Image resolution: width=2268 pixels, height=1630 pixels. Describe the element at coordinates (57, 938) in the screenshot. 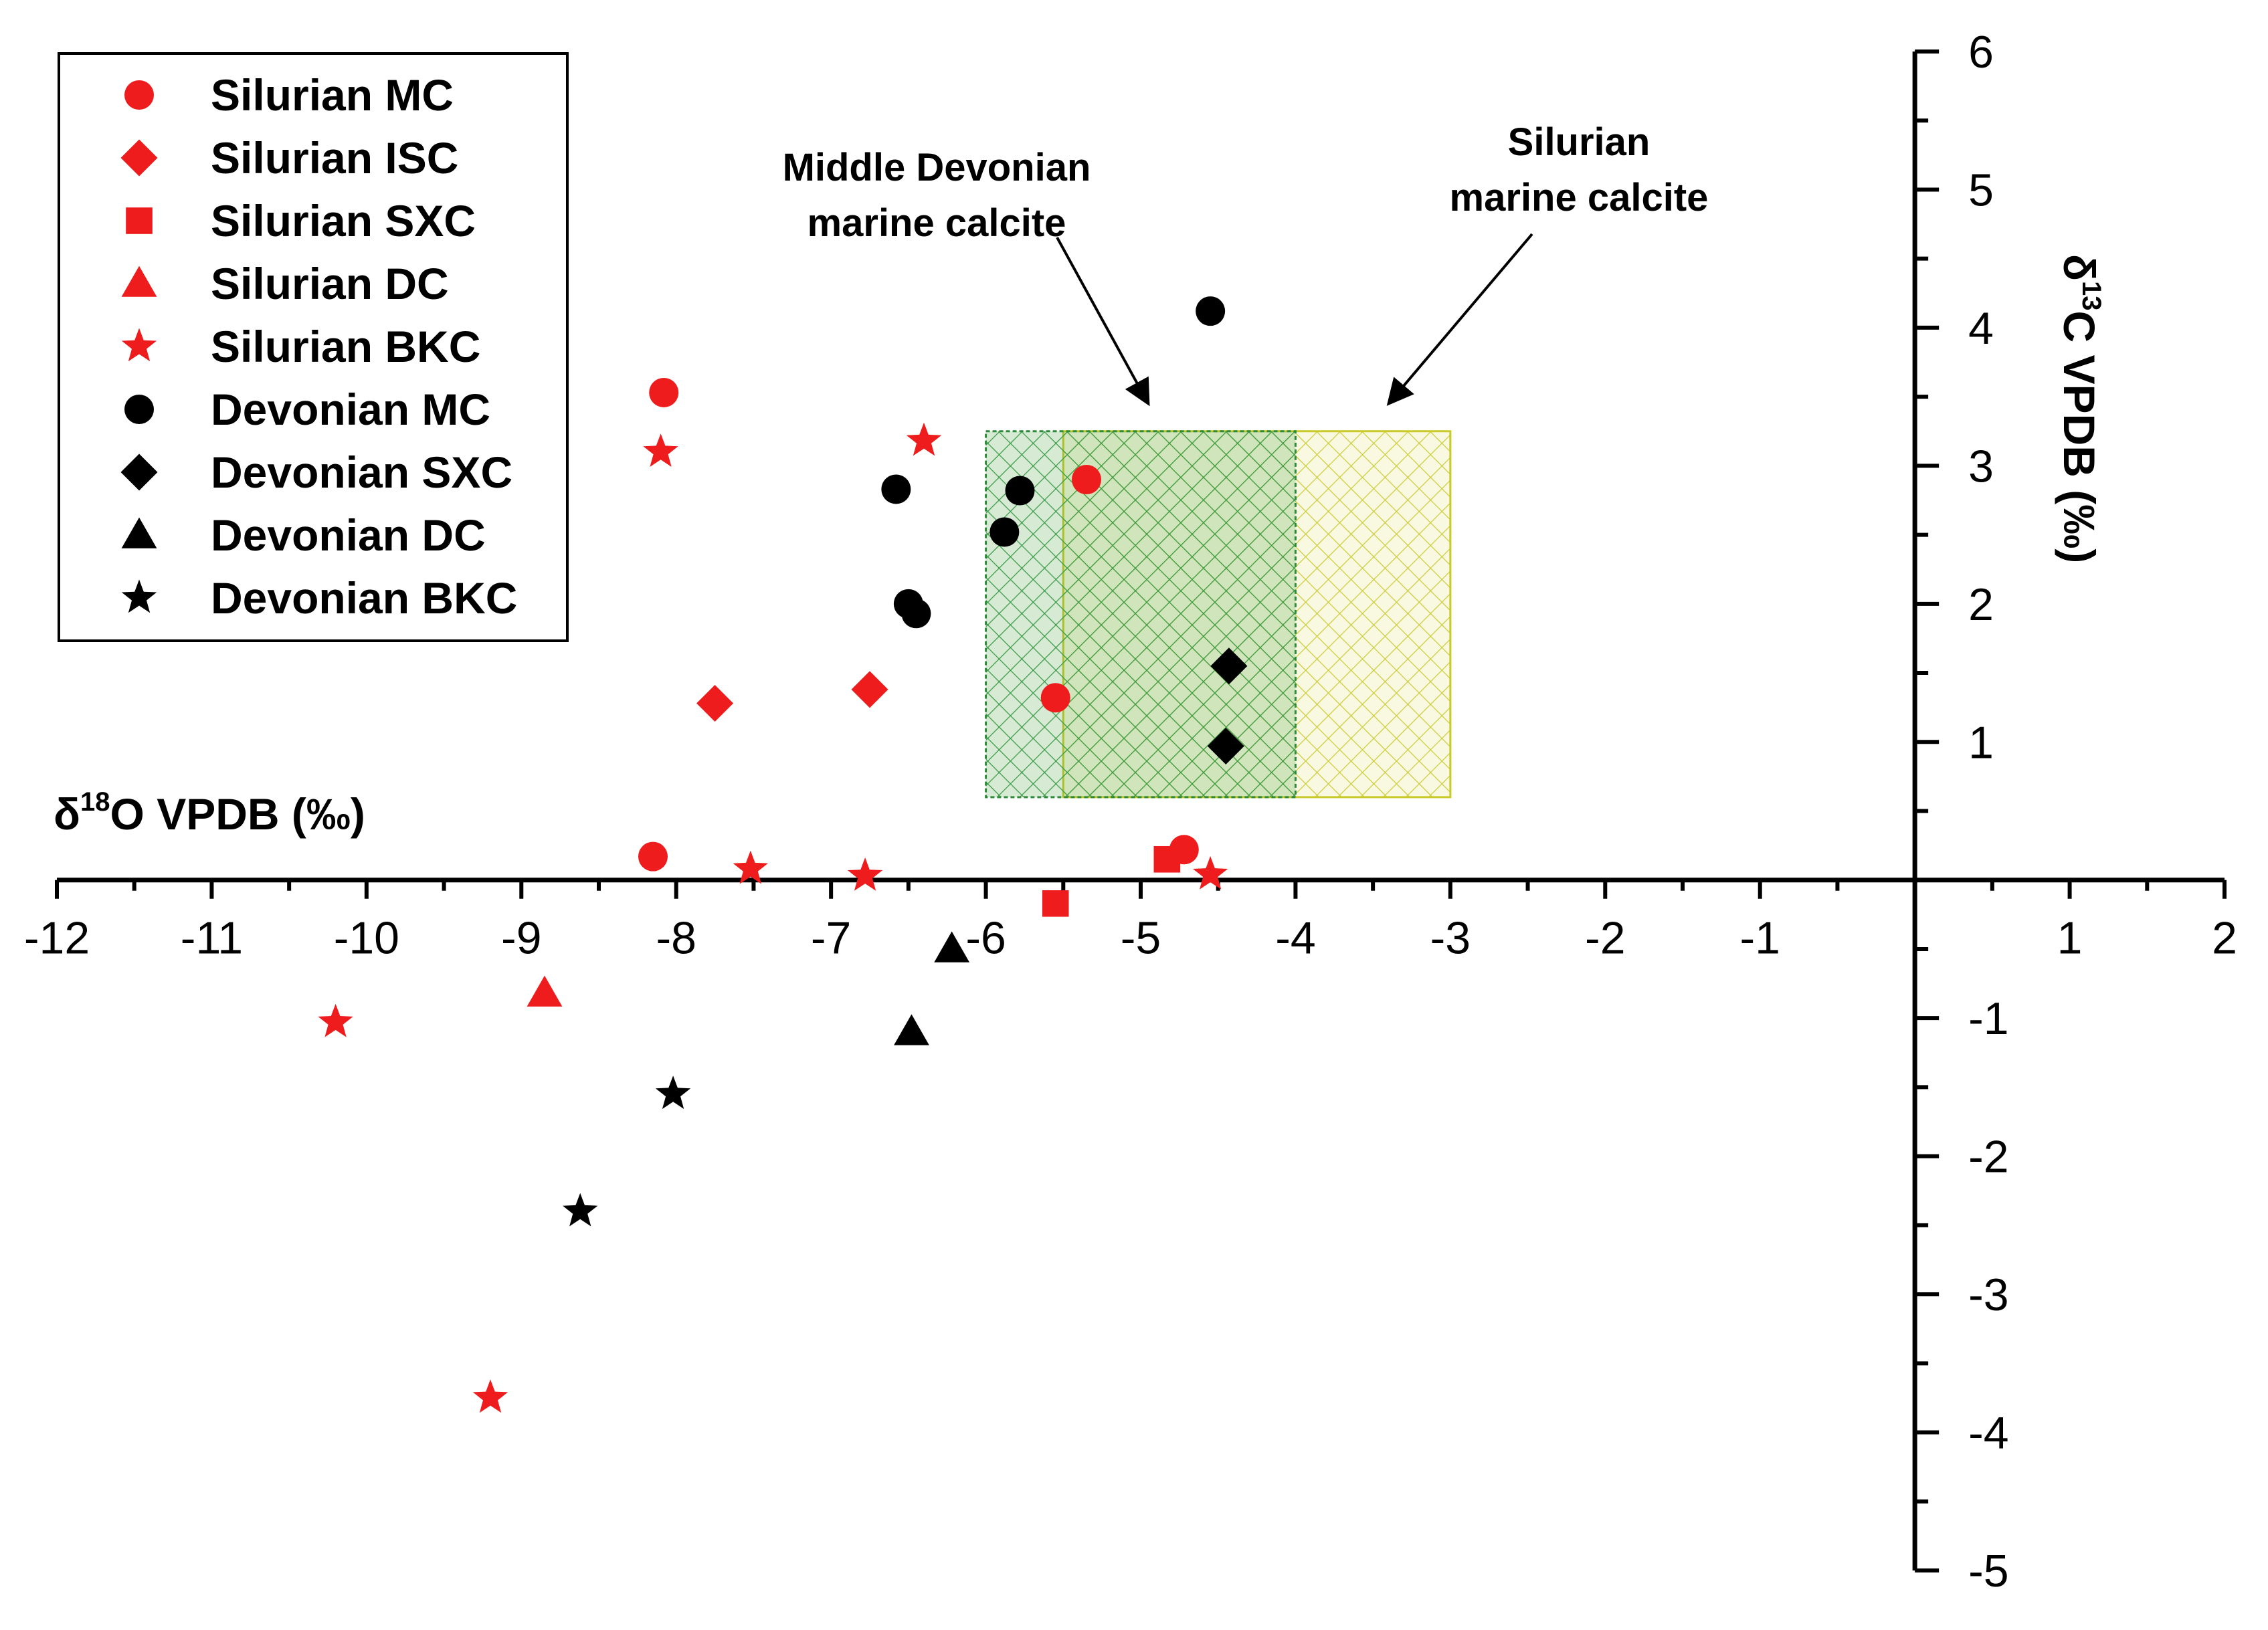

I see `x-tick-label: -12` at that location.